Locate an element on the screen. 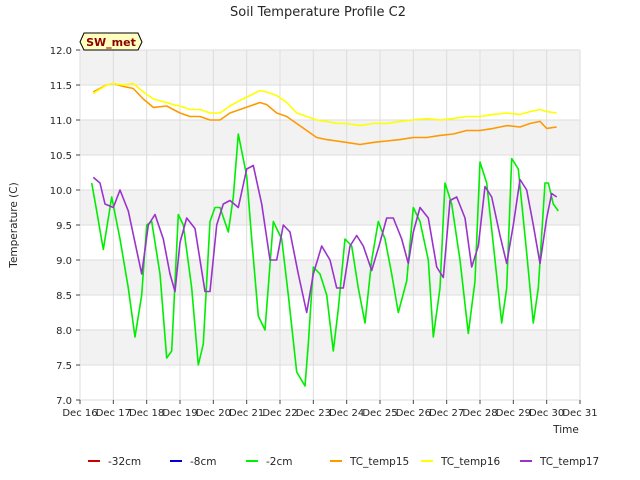 The image size is (640, 480). chart-title: Soil Temperature Profile C2 is located at coordinates (318, 12).